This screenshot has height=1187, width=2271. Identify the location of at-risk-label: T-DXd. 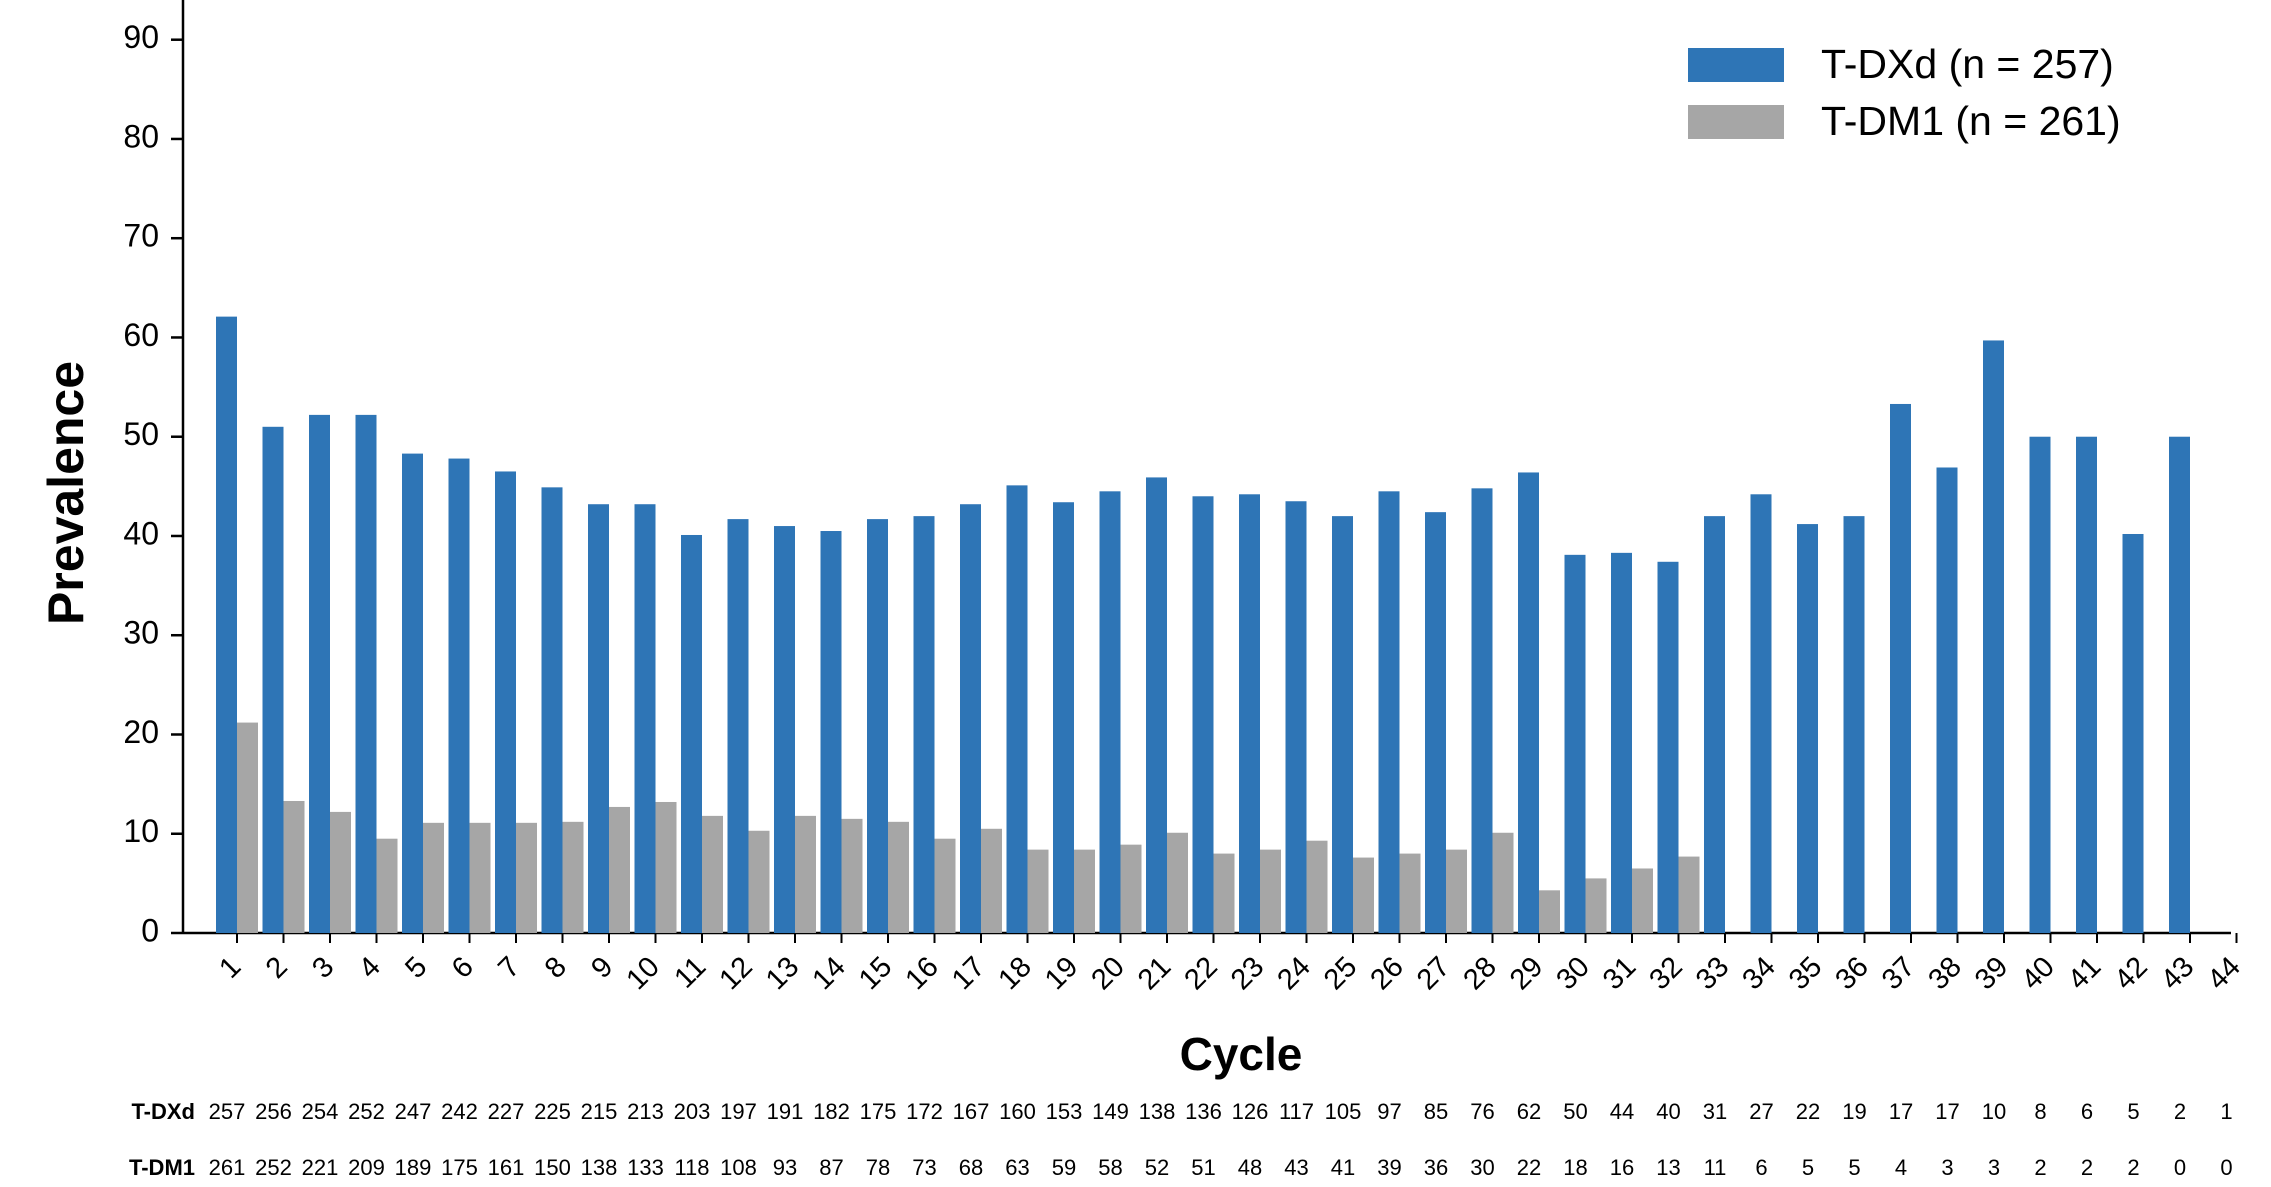
(163, 1111).